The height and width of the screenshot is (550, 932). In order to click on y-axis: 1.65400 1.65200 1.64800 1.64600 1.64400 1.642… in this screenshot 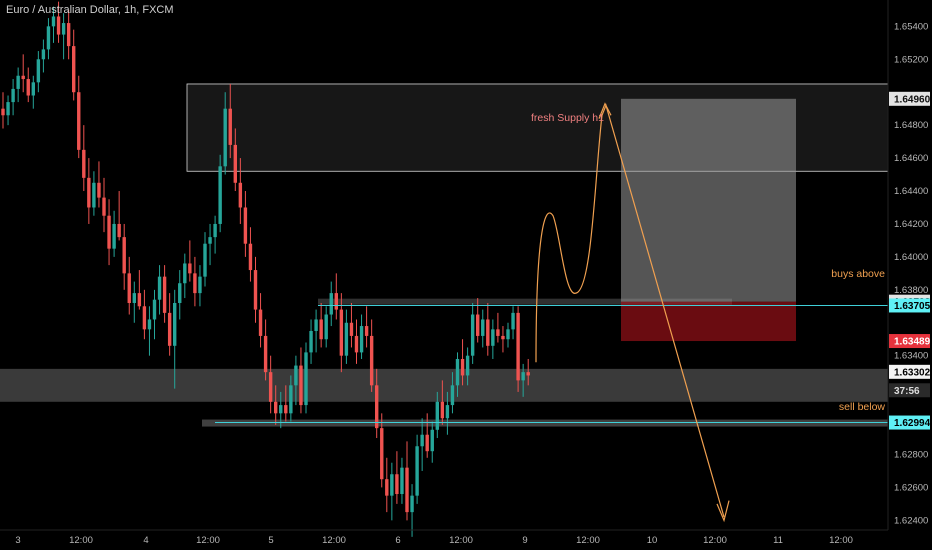, I will do `click(909, 265)`.